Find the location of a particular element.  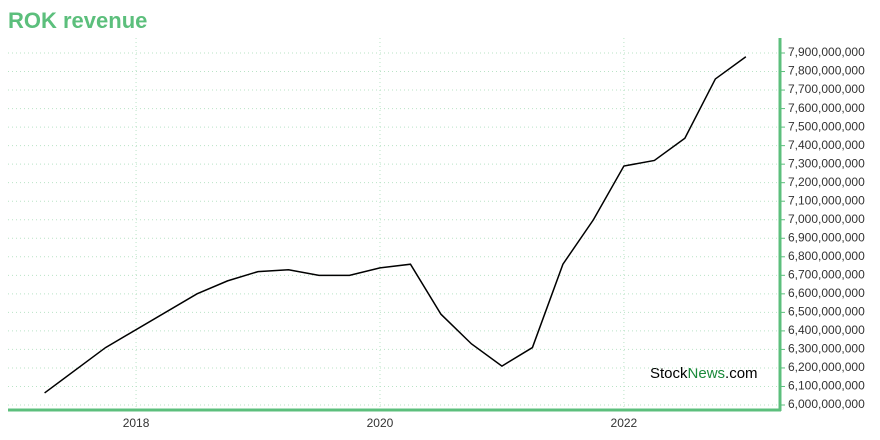

y-tick-label: 6,100,000,000 is located at coordinates (826, 386).